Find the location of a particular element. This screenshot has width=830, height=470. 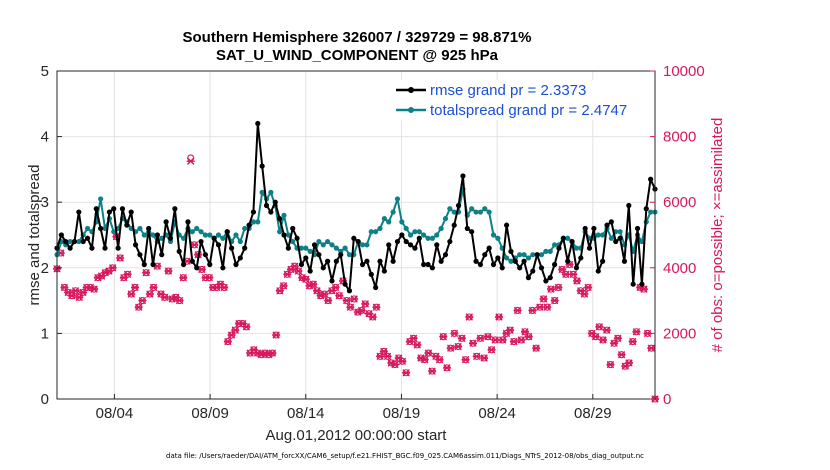

legend-rmse-marker is located at coordinates (411, 90).